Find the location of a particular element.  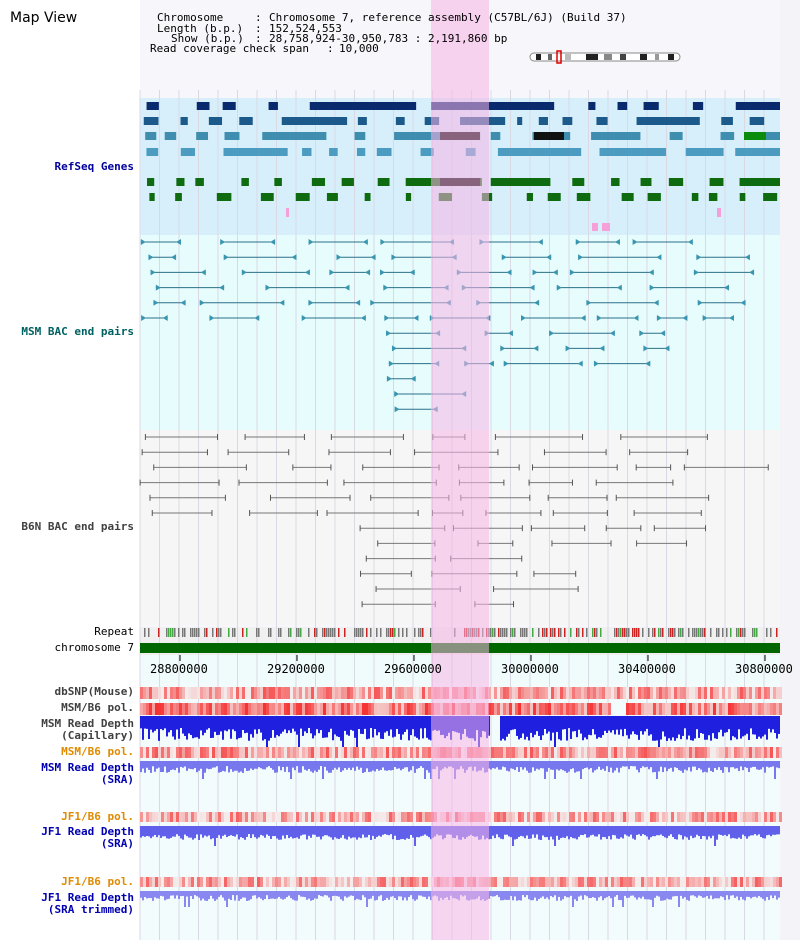

track-label-refseq: RefSeq Genes is located at coordinates (94, 166).